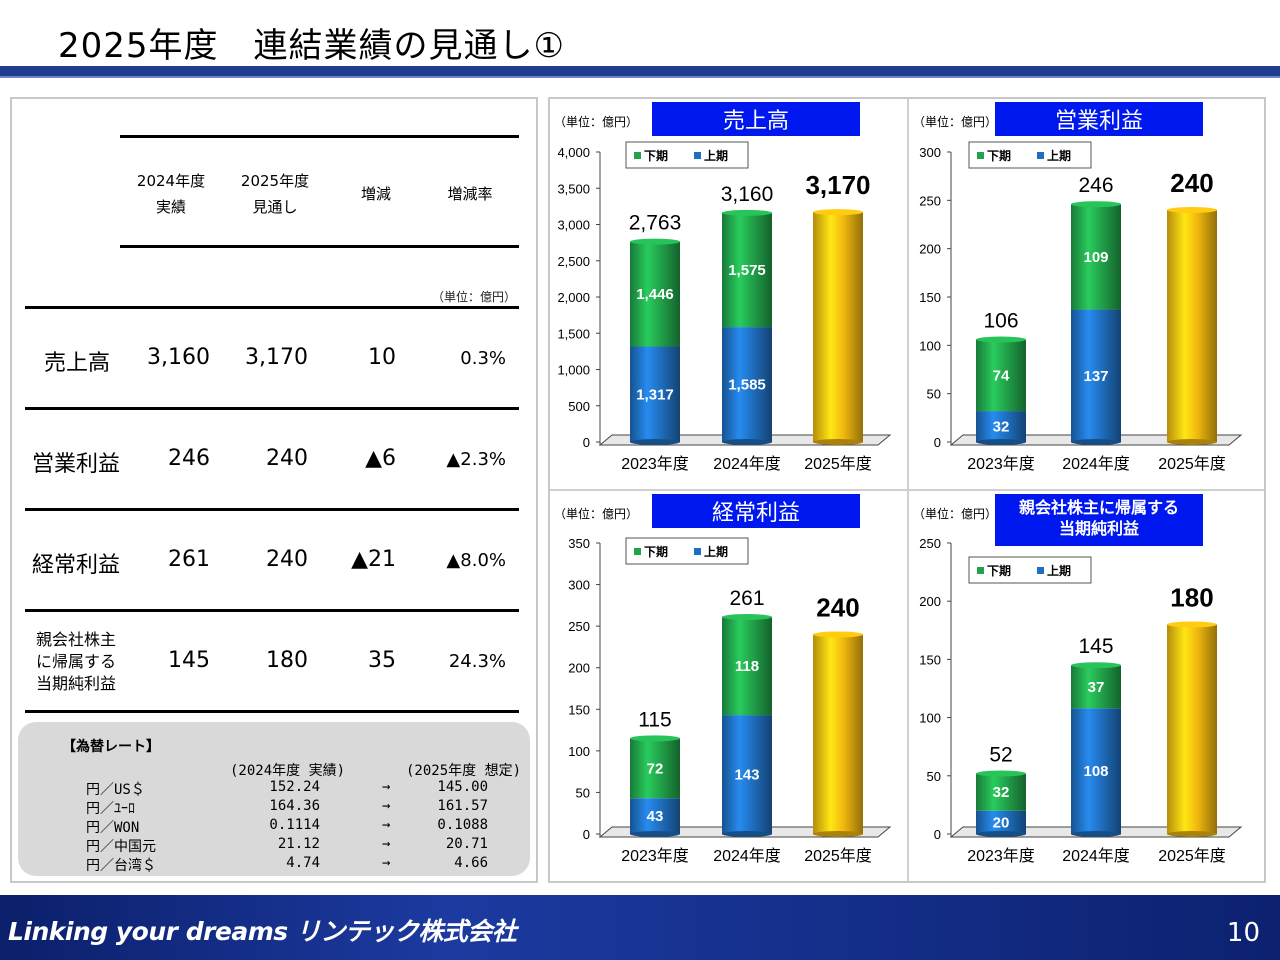 This screenshot has height=960, width=1280. I want to click on data-label-first-half: 143, so click(746, 775).